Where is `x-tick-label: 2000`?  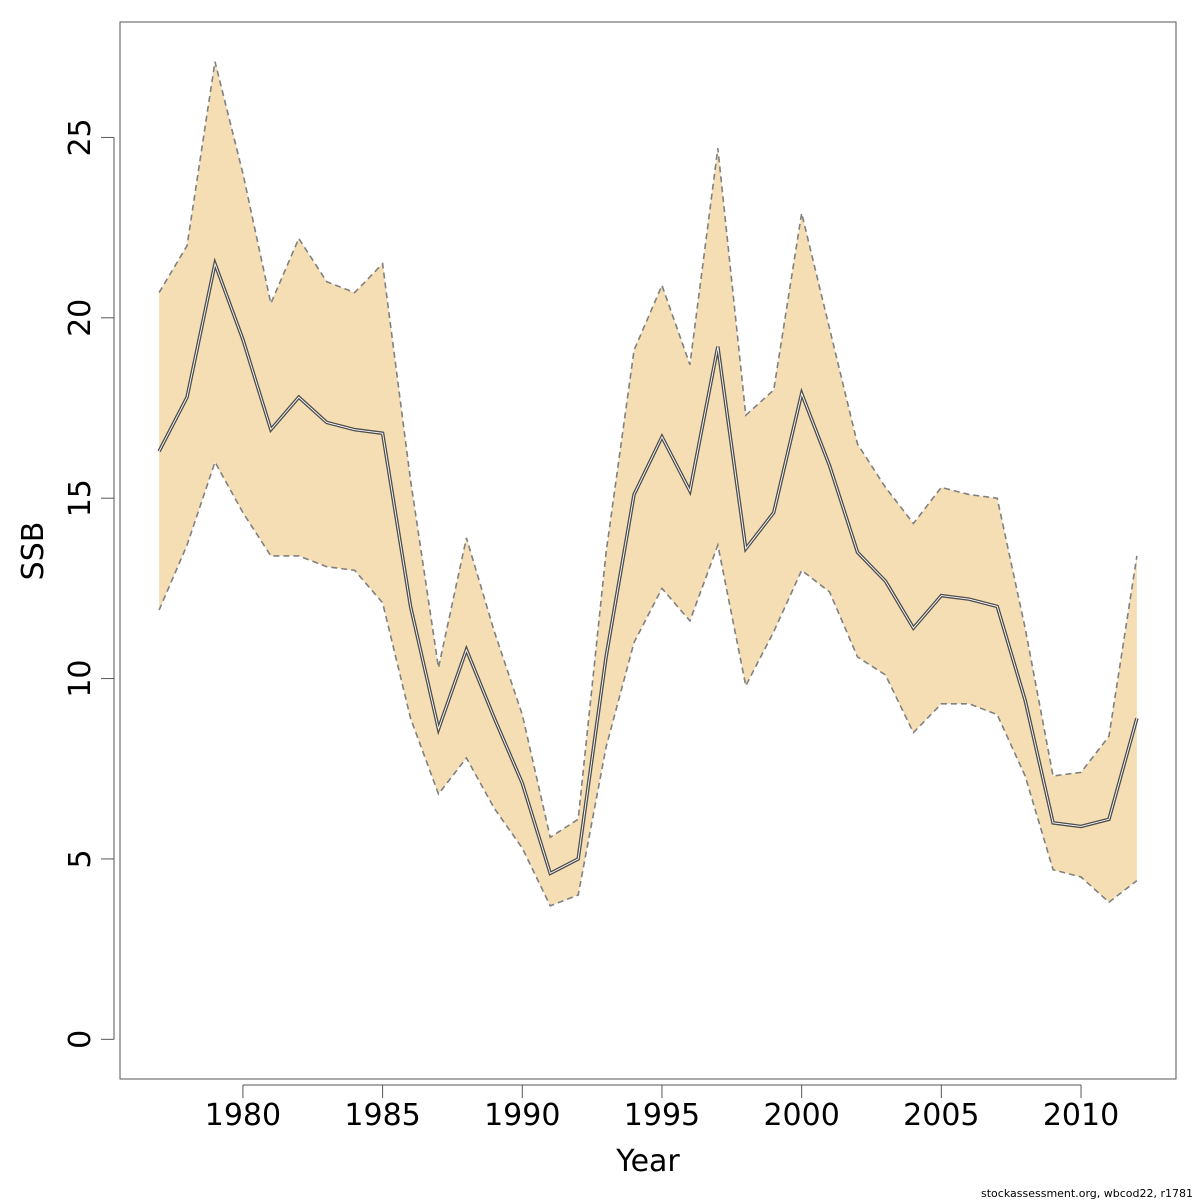
x-tick-label: 2000 is located at coordinates (801, 1115).